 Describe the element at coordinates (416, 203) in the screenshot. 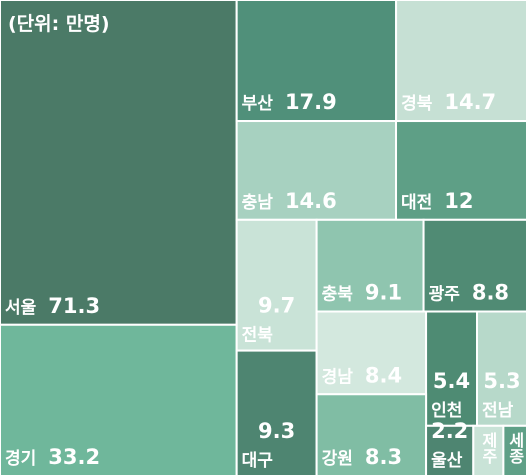

I see `tile-name: 대전` at that location.